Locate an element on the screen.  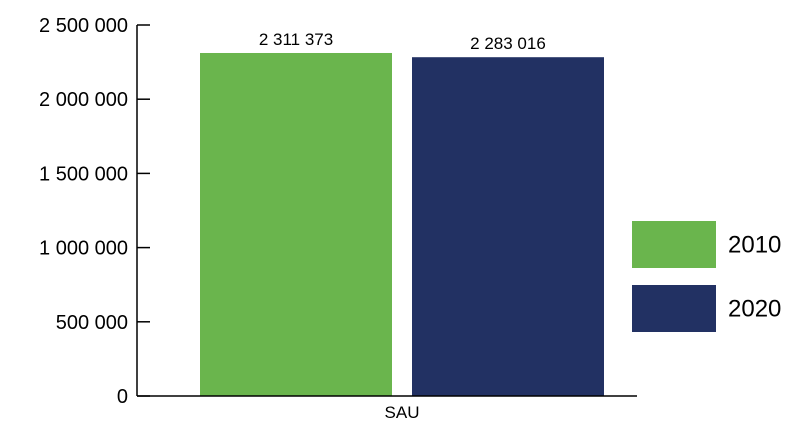
y-tick-label: 1 500 000 is located at coordinates (83, 174).